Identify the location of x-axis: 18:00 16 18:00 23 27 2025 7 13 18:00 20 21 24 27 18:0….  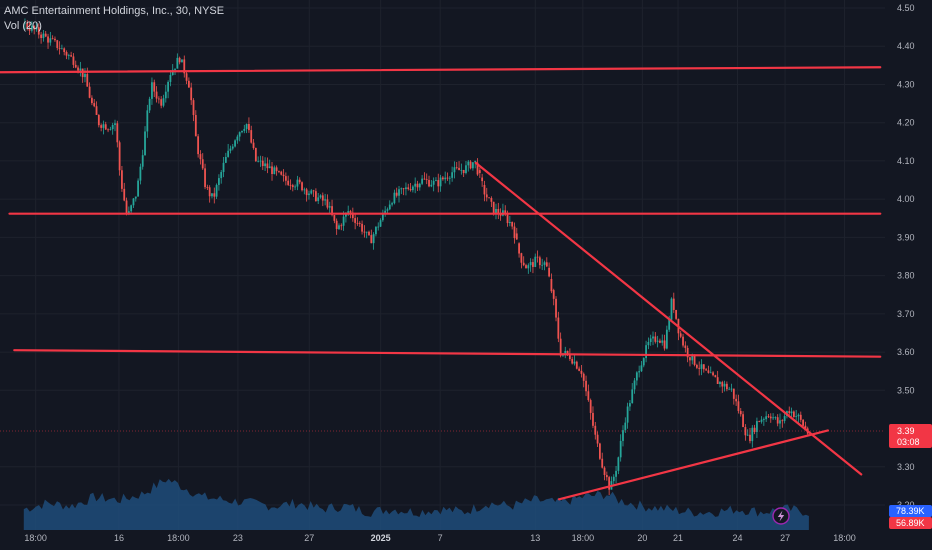
(439, 538).